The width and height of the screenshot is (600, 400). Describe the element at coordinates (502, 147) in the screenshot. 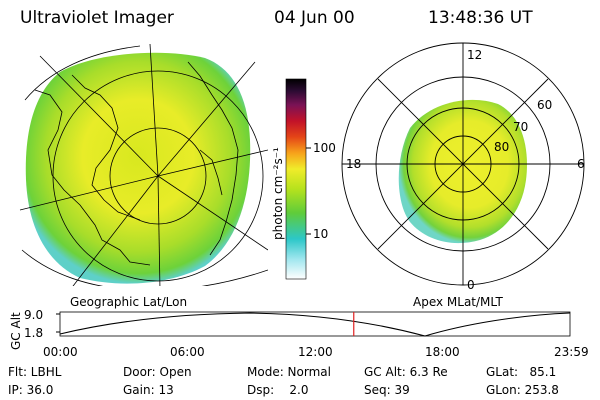

I see `mlat-label-80: 80` at that location.